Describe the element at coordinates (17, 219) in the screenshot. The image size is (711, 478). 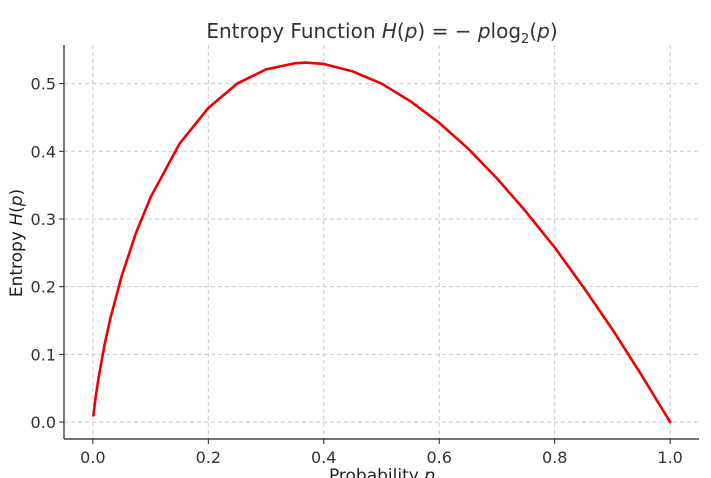
I see `y-axis-title-var: H` at that location.